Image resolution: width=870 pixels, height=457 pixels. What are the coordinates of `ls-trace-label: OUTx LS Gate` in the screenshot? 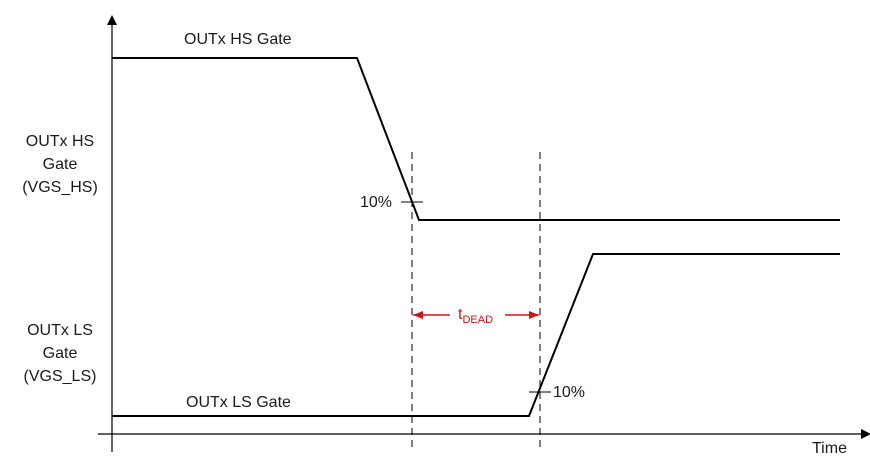 It's located at (238, 402).